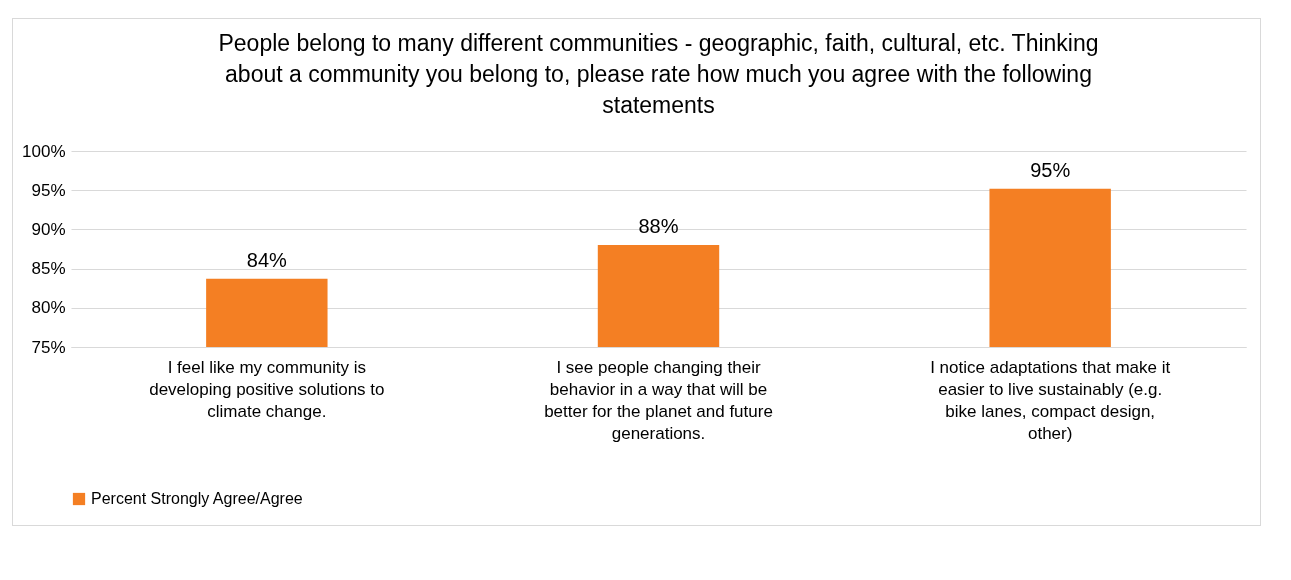 The height and width of the screenshot is (580, 1291). What do you see at coordinates (48, 190) in the screenshot?
I see `y-tick-label: 95%` at bounding box center [48, 190].